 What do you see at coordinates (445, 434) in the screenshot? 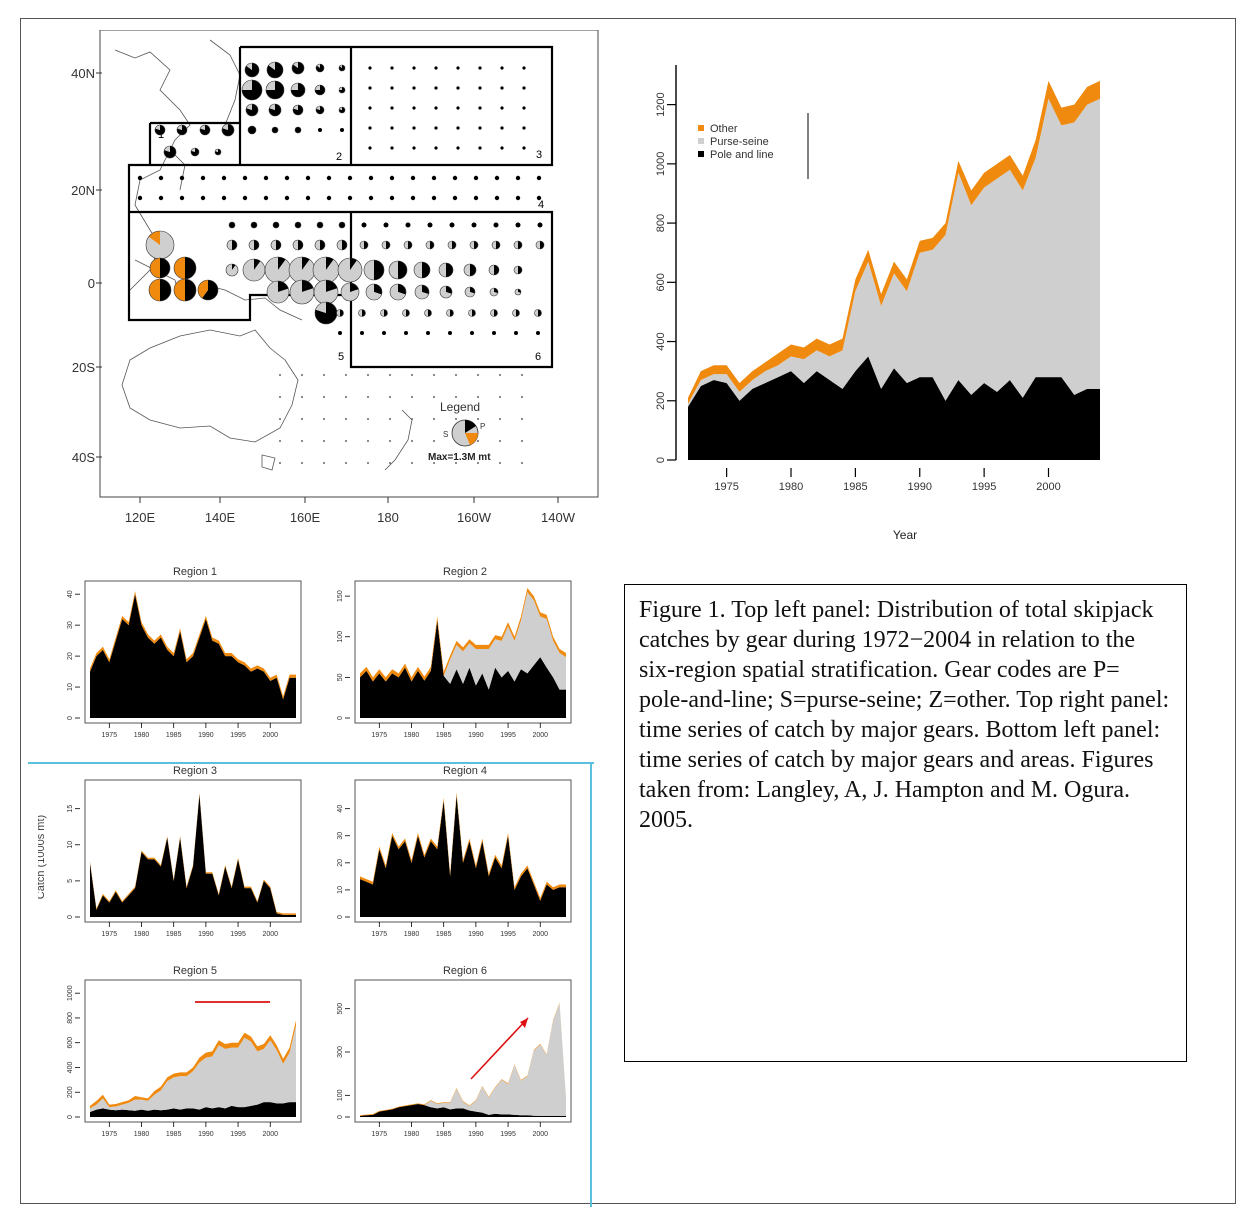
I see `legend-code-s: S` at bounding box center [445, 434].